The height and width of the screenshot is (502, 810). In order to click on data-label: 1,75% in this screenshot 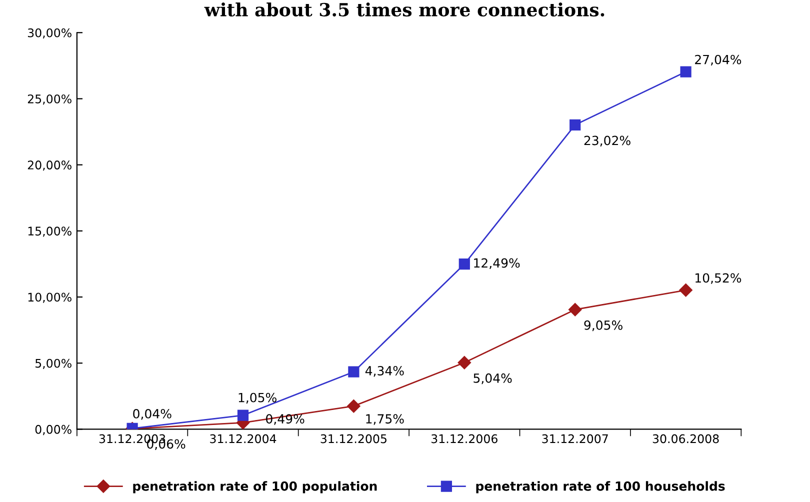, I will do `click(385, 419)`.